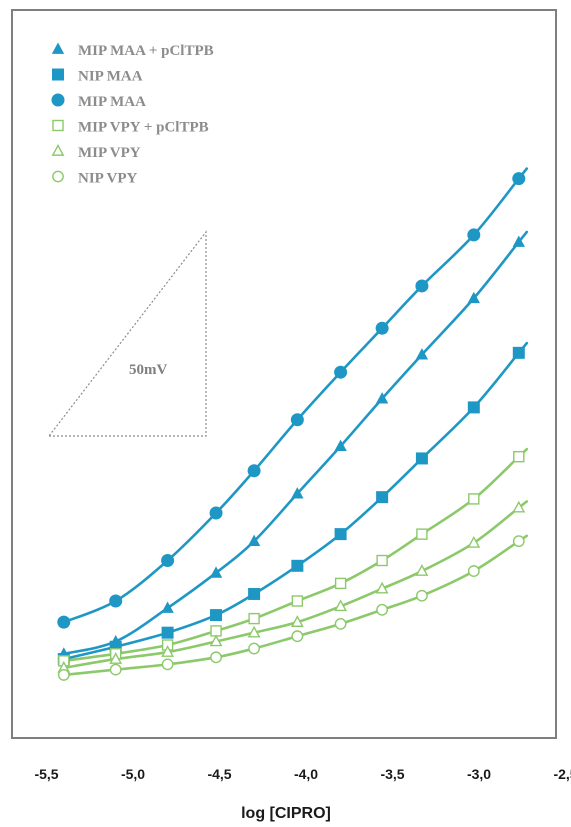  I want to click on x-tick-label-3: -5,0, so click(133, 774).